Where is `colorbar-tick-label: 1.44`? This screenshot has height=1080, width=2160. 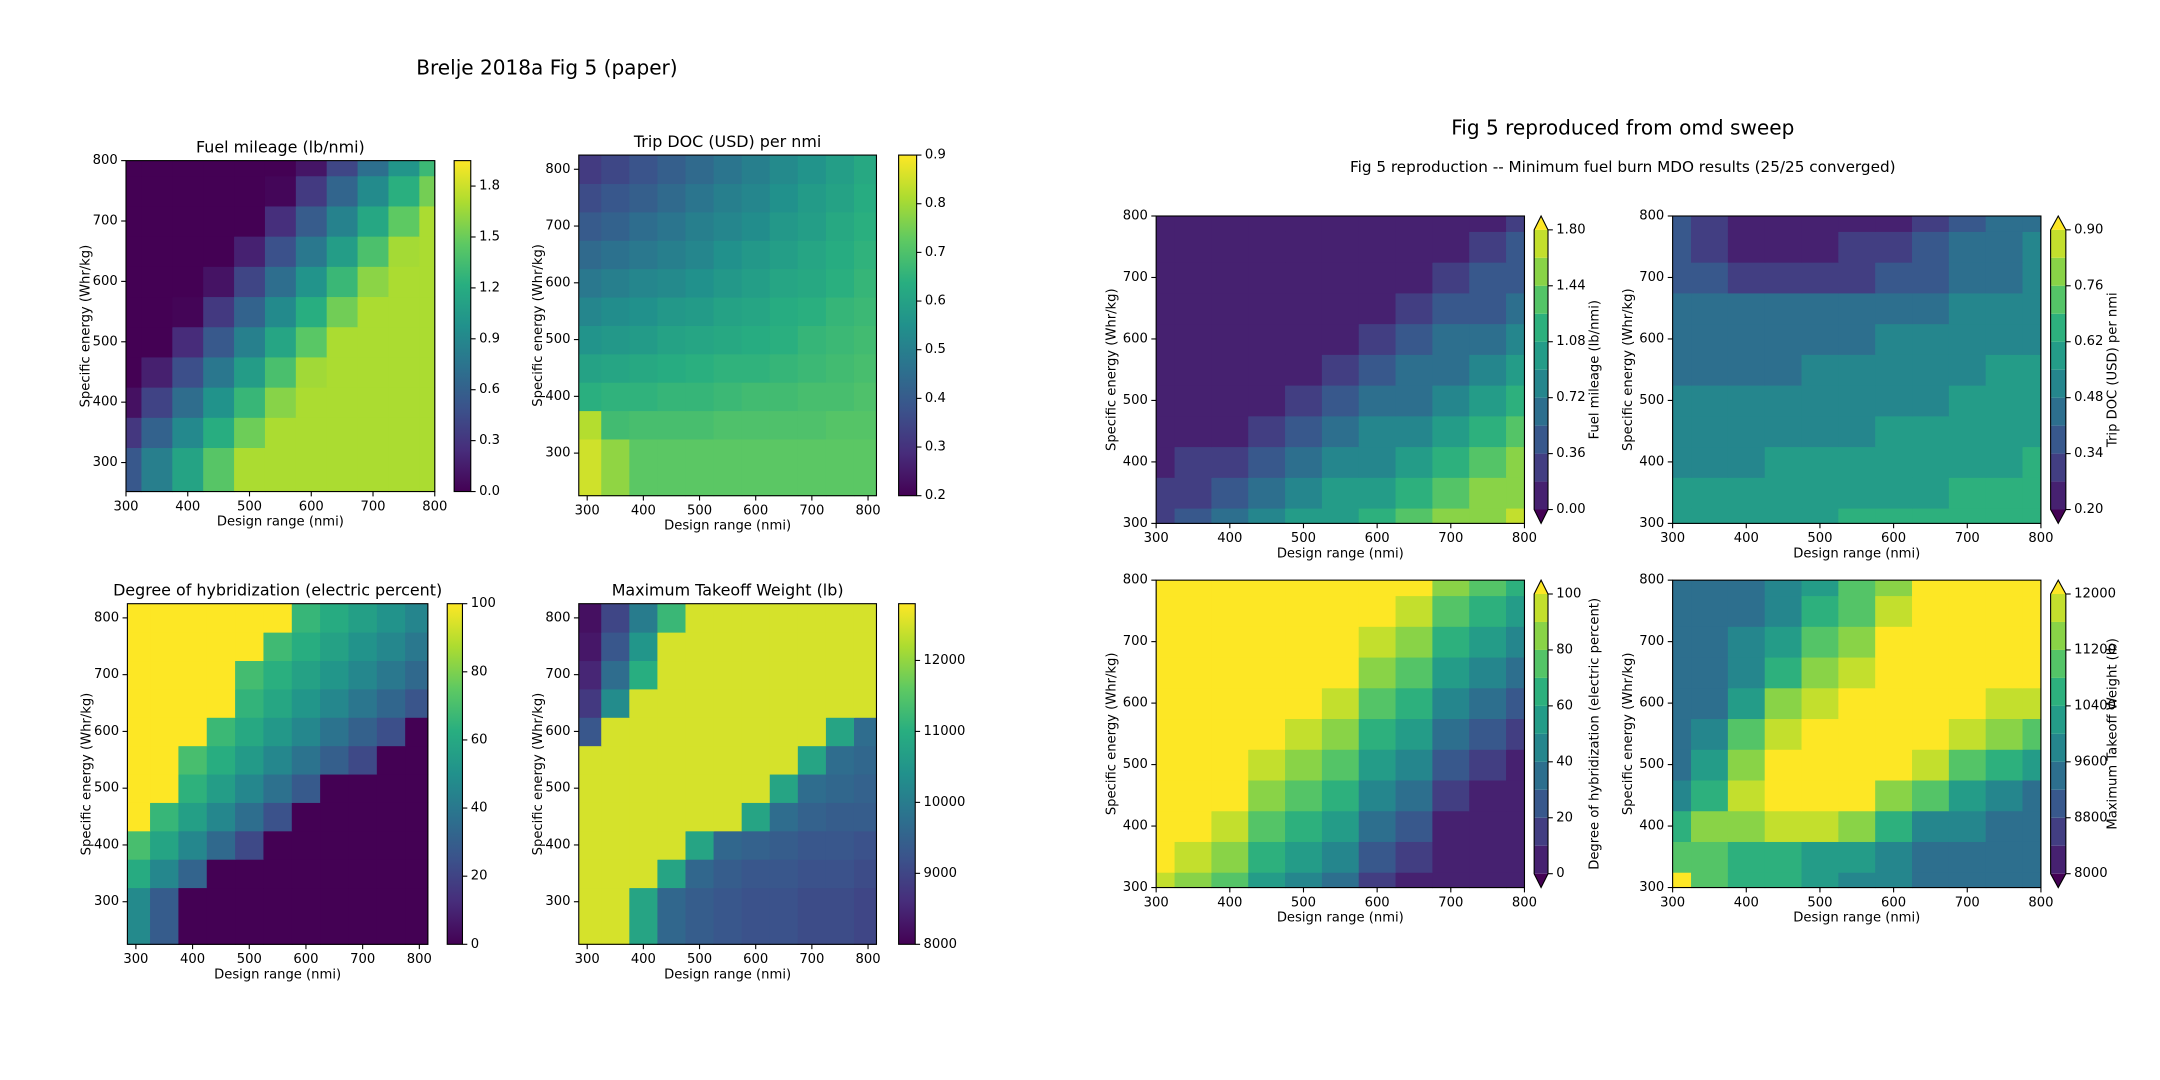 colorbar-tick-label: 1.44 is located at coordinates (1570, 285).